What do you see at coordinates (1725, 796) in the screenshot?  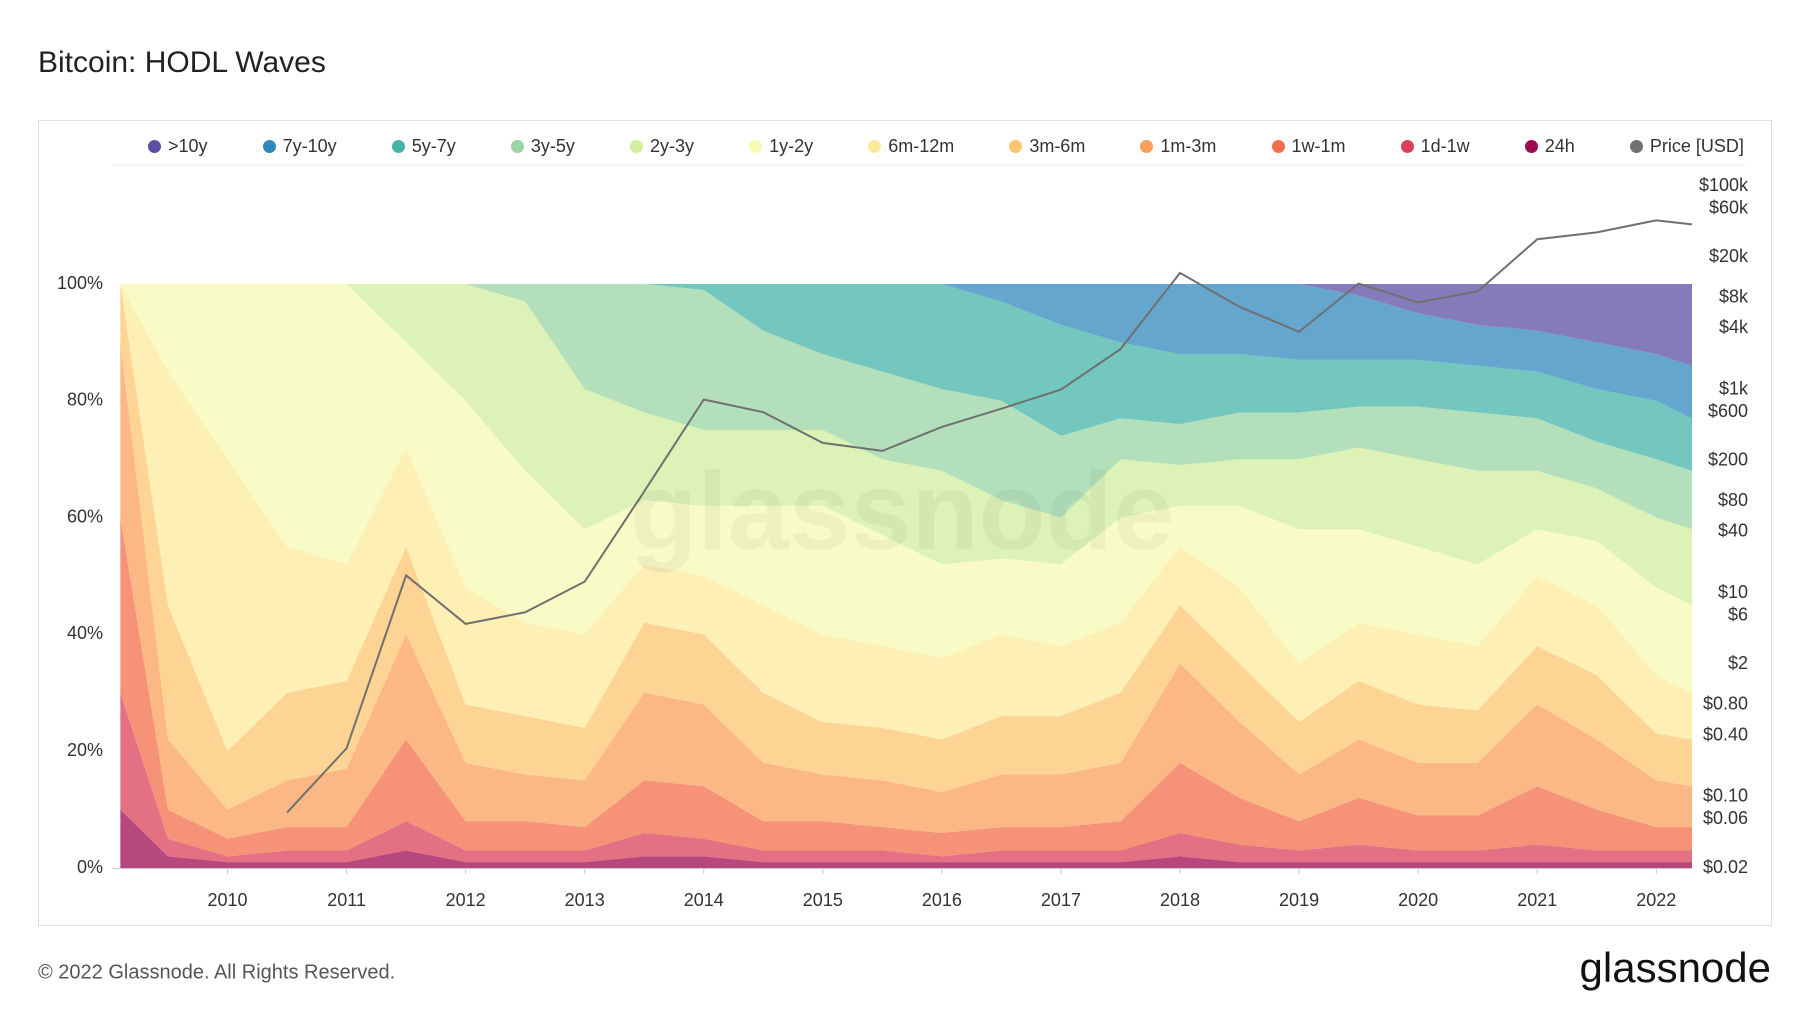 I see `y2-tick-label: $0.10` at bounding box center [1725, 796].